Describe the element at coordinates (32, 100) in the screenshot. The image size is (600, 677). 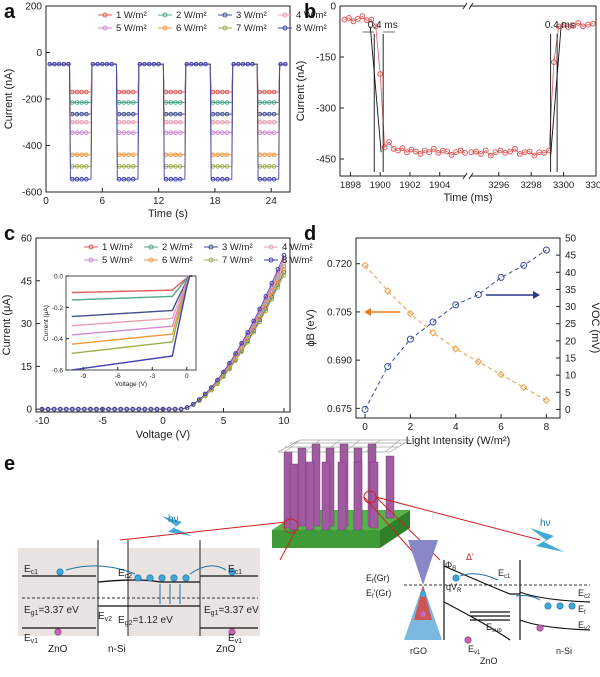
I see `y-tick-label: -200` at that location.